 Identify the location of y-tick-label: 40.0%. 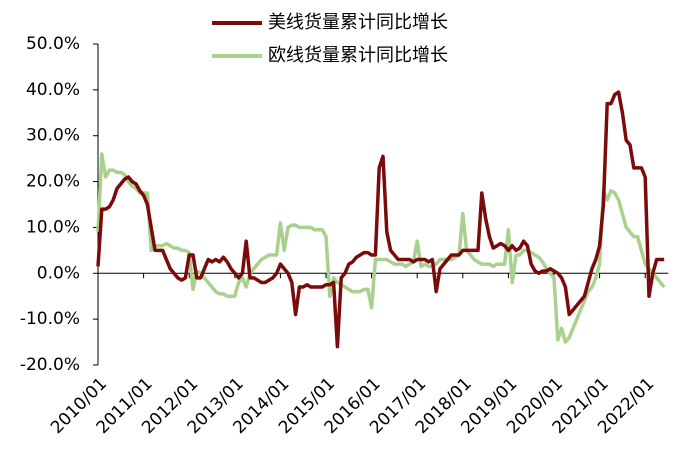
(53, 90).